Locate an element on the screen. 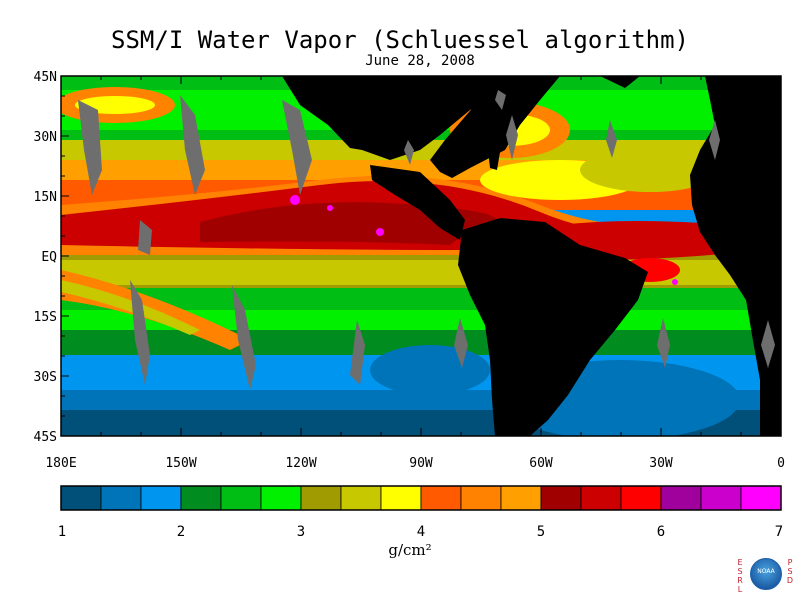 The height and width of the screenshot is (600, 800). longitude-label: 0 is located at coordinates (781, 463).